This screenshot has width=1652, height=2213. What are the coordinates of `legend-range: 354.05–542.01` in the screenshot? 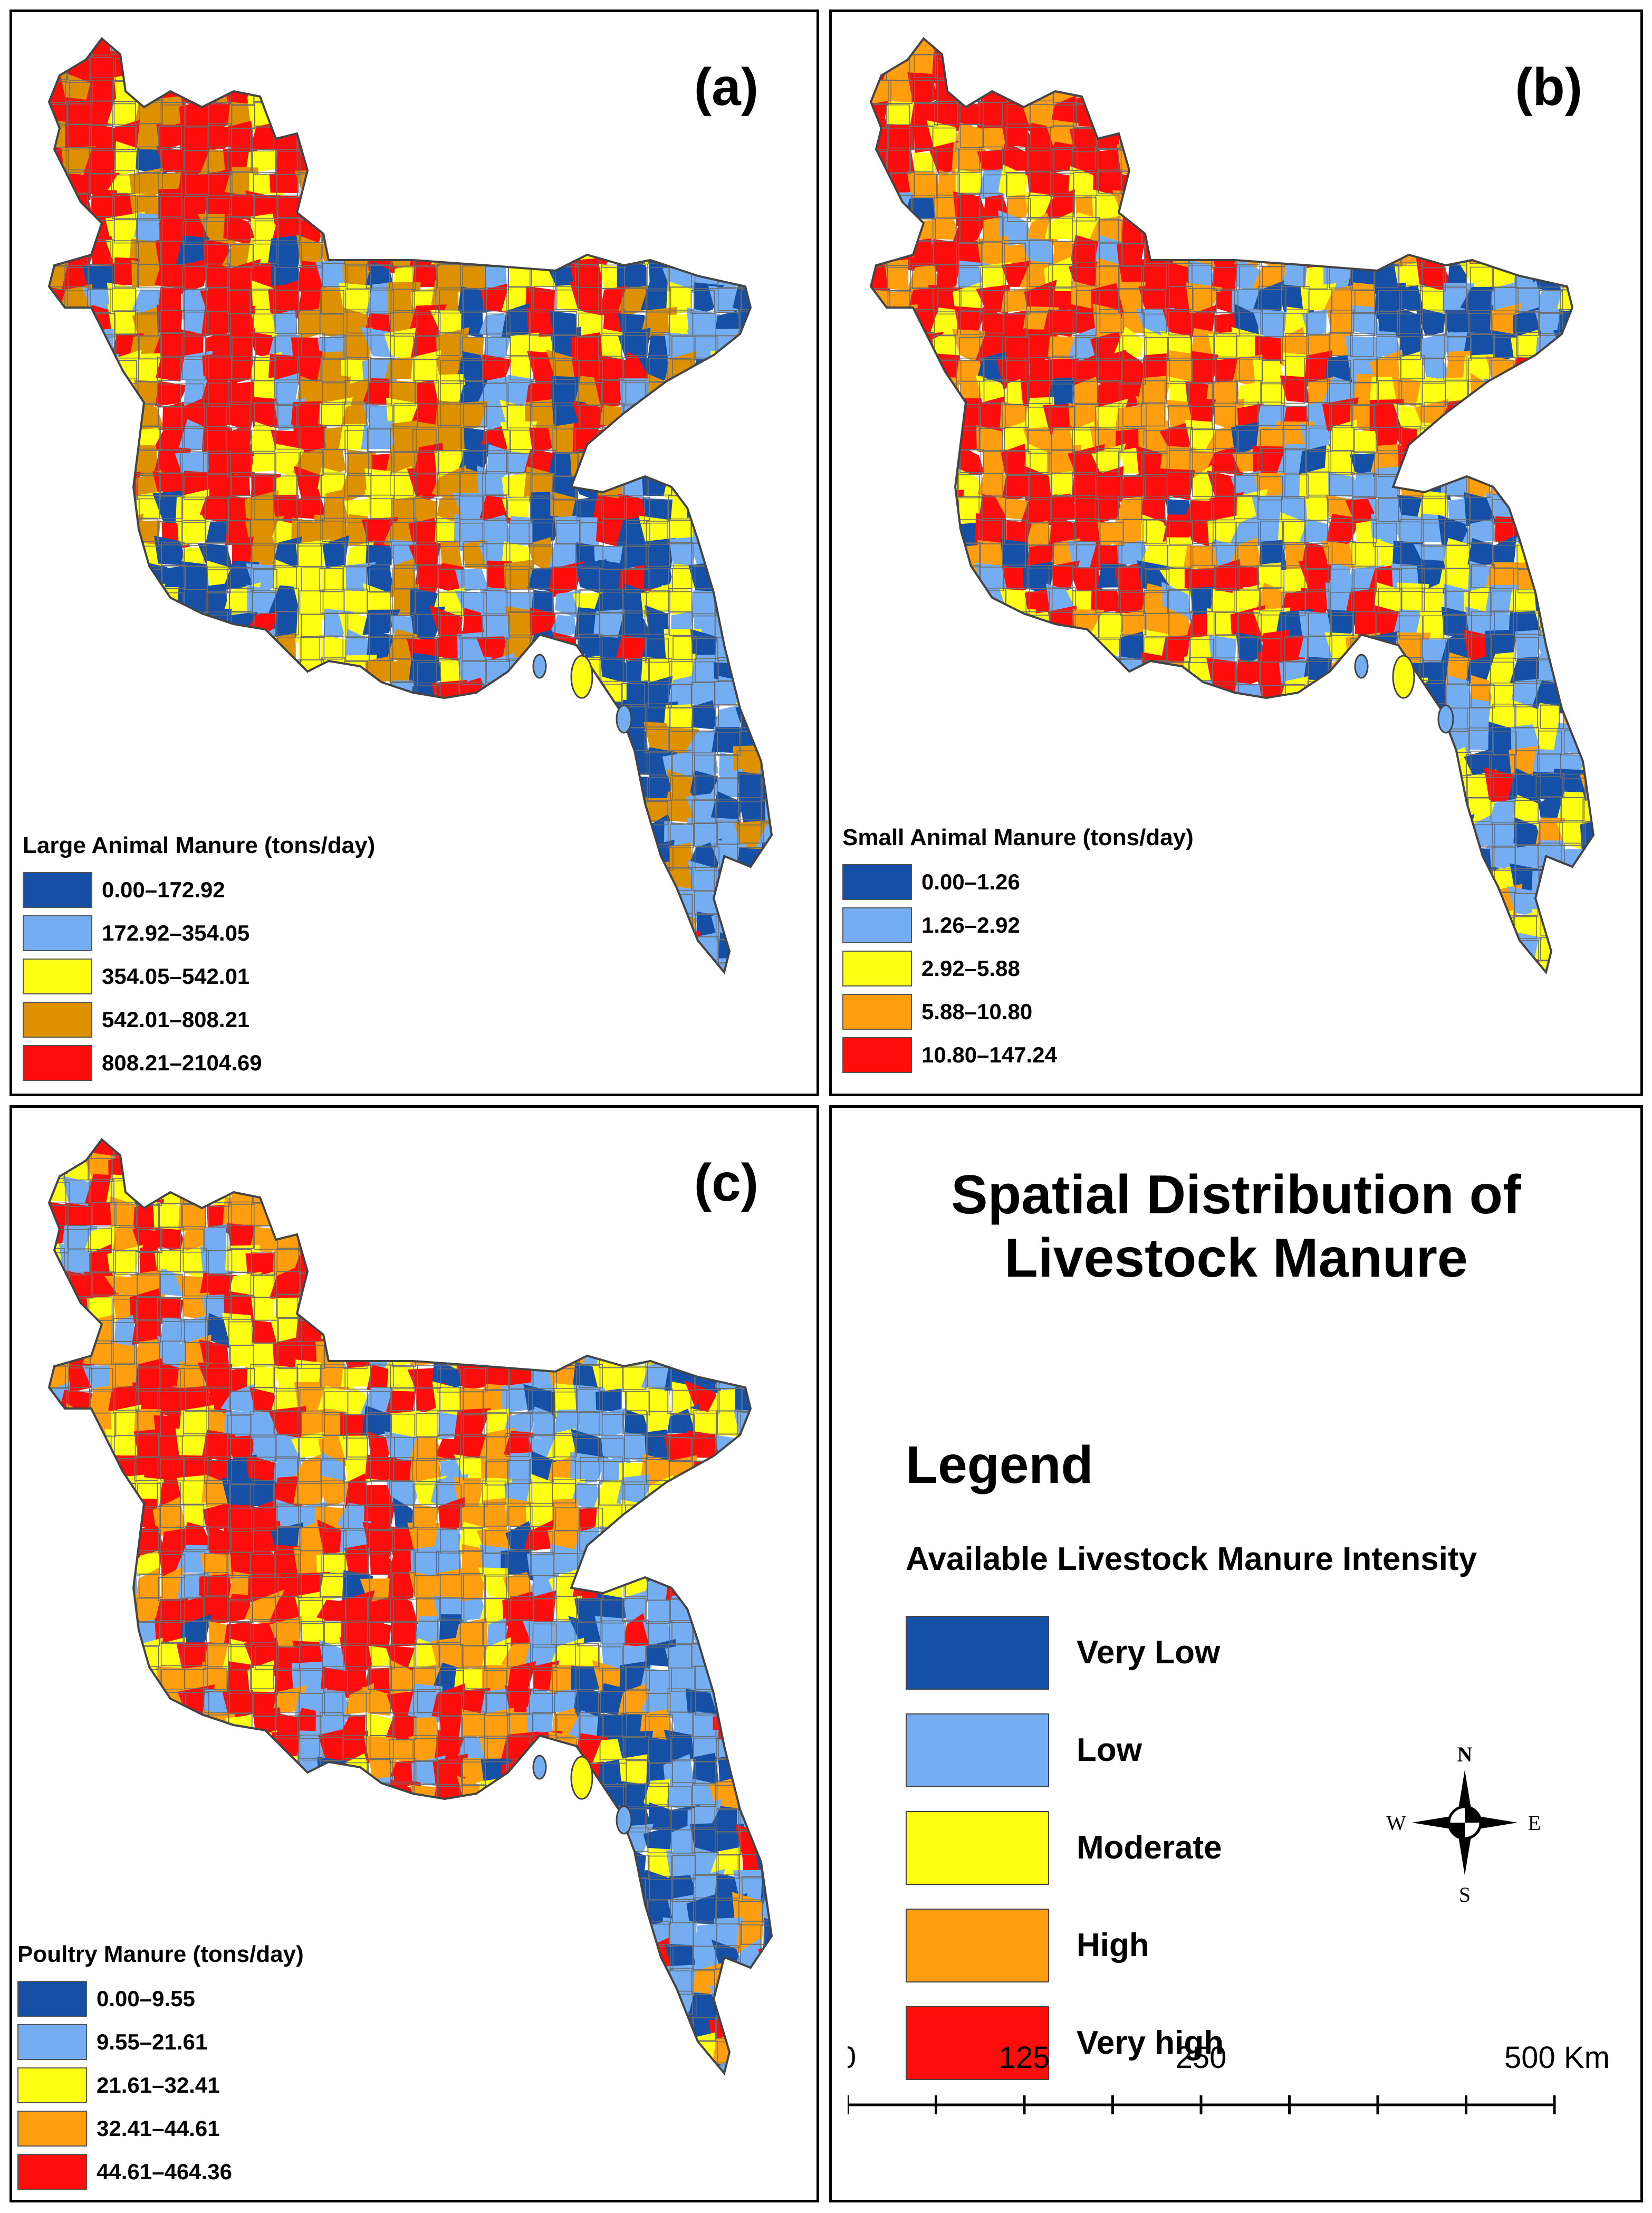 It's located at (176, 977).